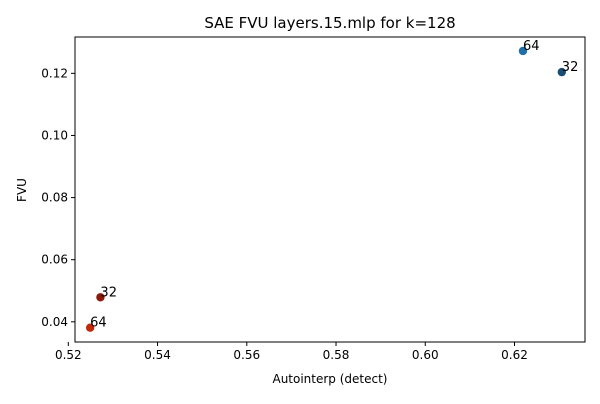  I want to click on x-tick-label: 0.60, so click(425, 355).